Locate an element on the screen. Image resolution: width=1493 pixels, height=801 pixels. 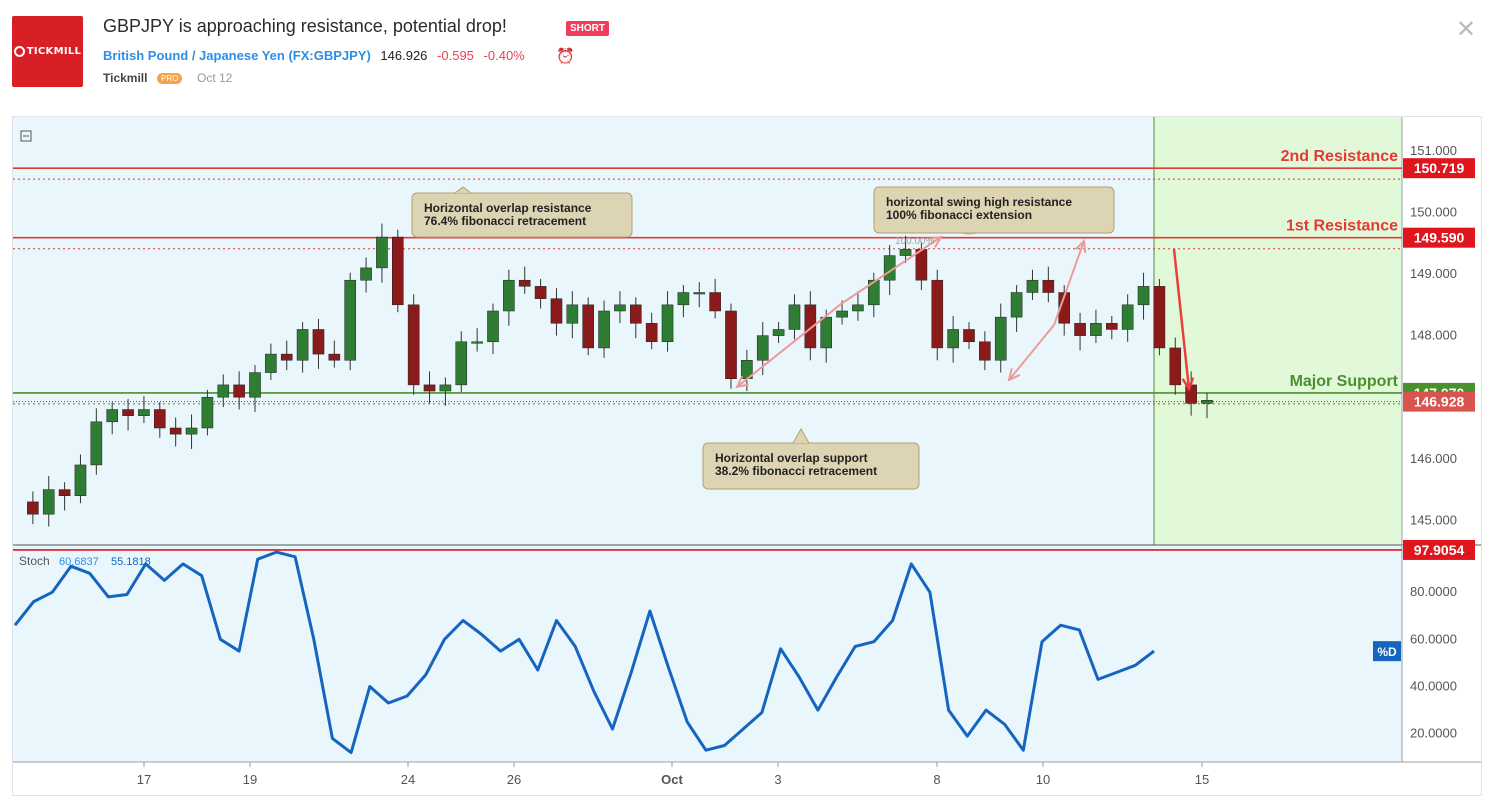
stoch-d-tag-label: %D is located at coordinates (1387, 652).